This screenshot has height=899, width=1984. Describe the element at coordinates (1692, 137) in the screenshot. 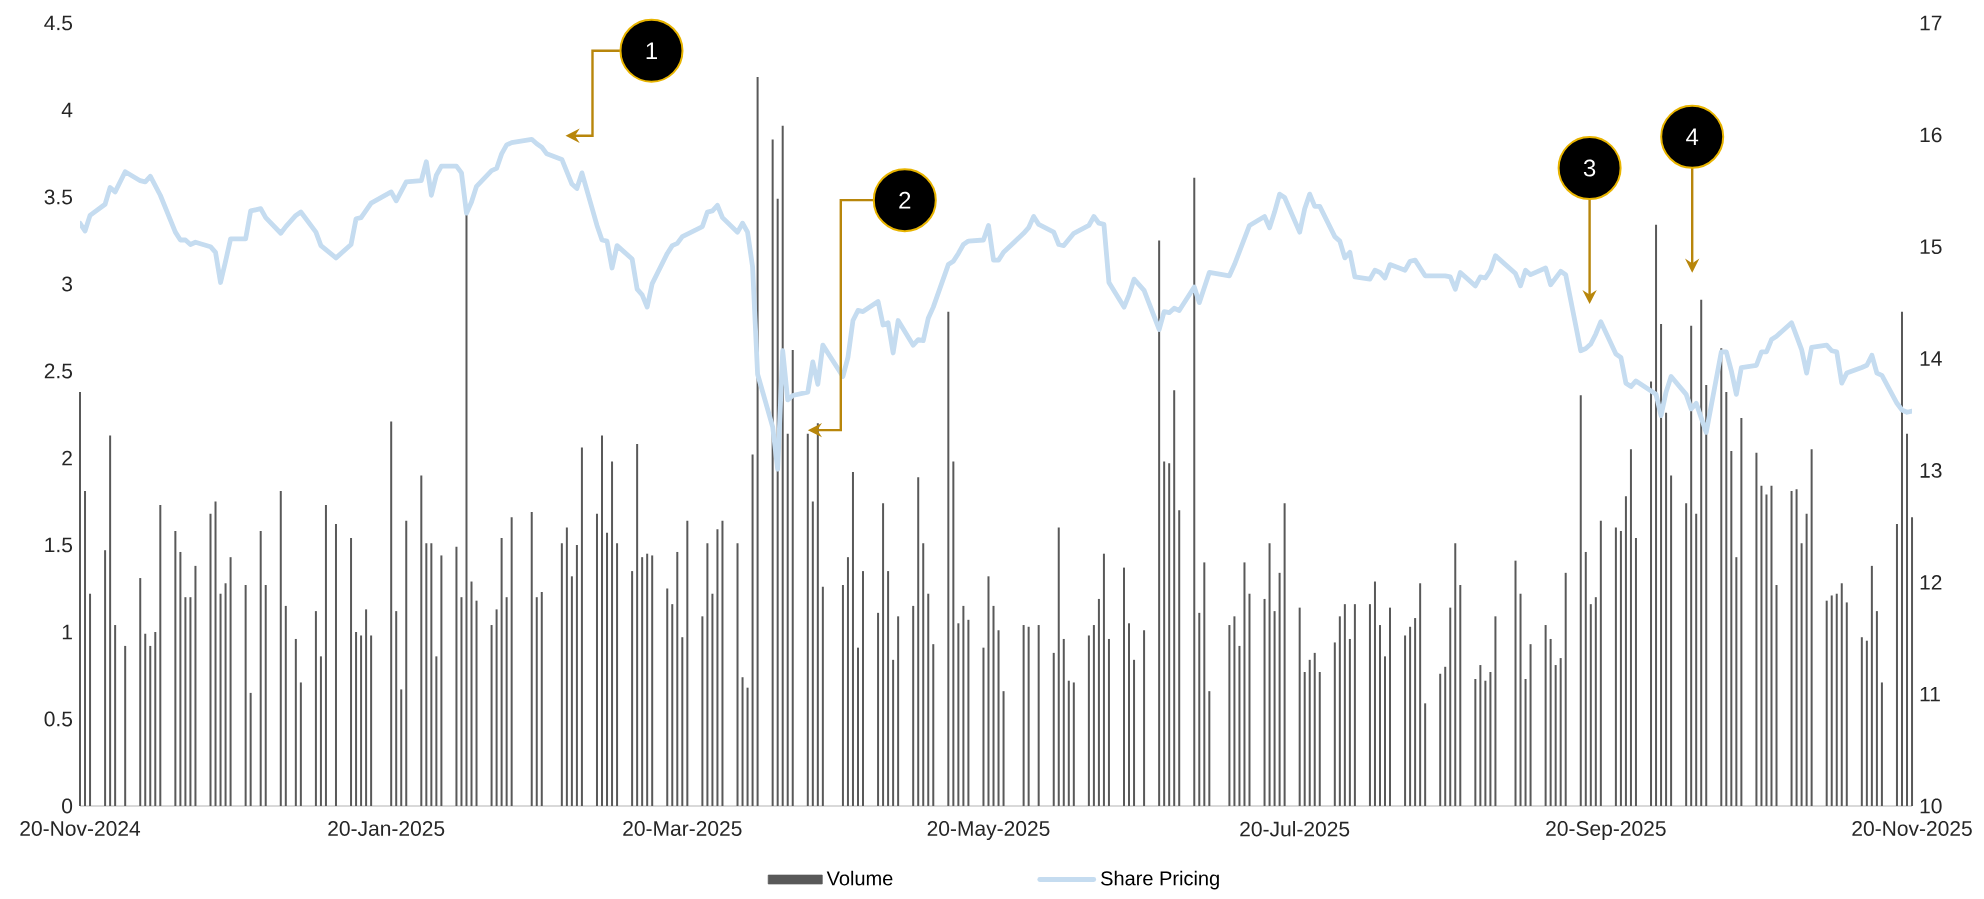

I see `annotation: 4` at that location.